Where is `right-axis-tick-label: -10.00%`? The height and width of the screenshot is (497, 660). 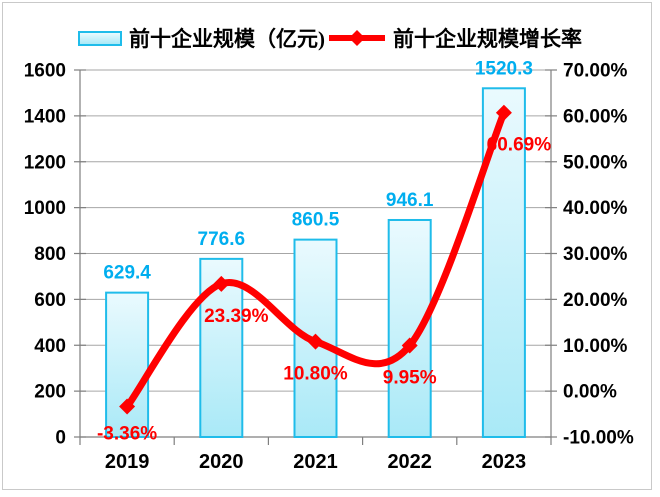
right-axis-tick-label: -10.00% is located at coordinates (598, 438).